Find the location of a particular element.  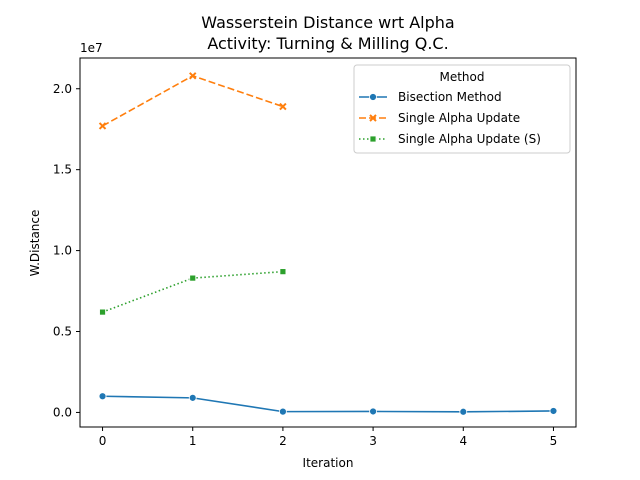

legend-entry: Bisection Method is located at coordinates (430, 97).